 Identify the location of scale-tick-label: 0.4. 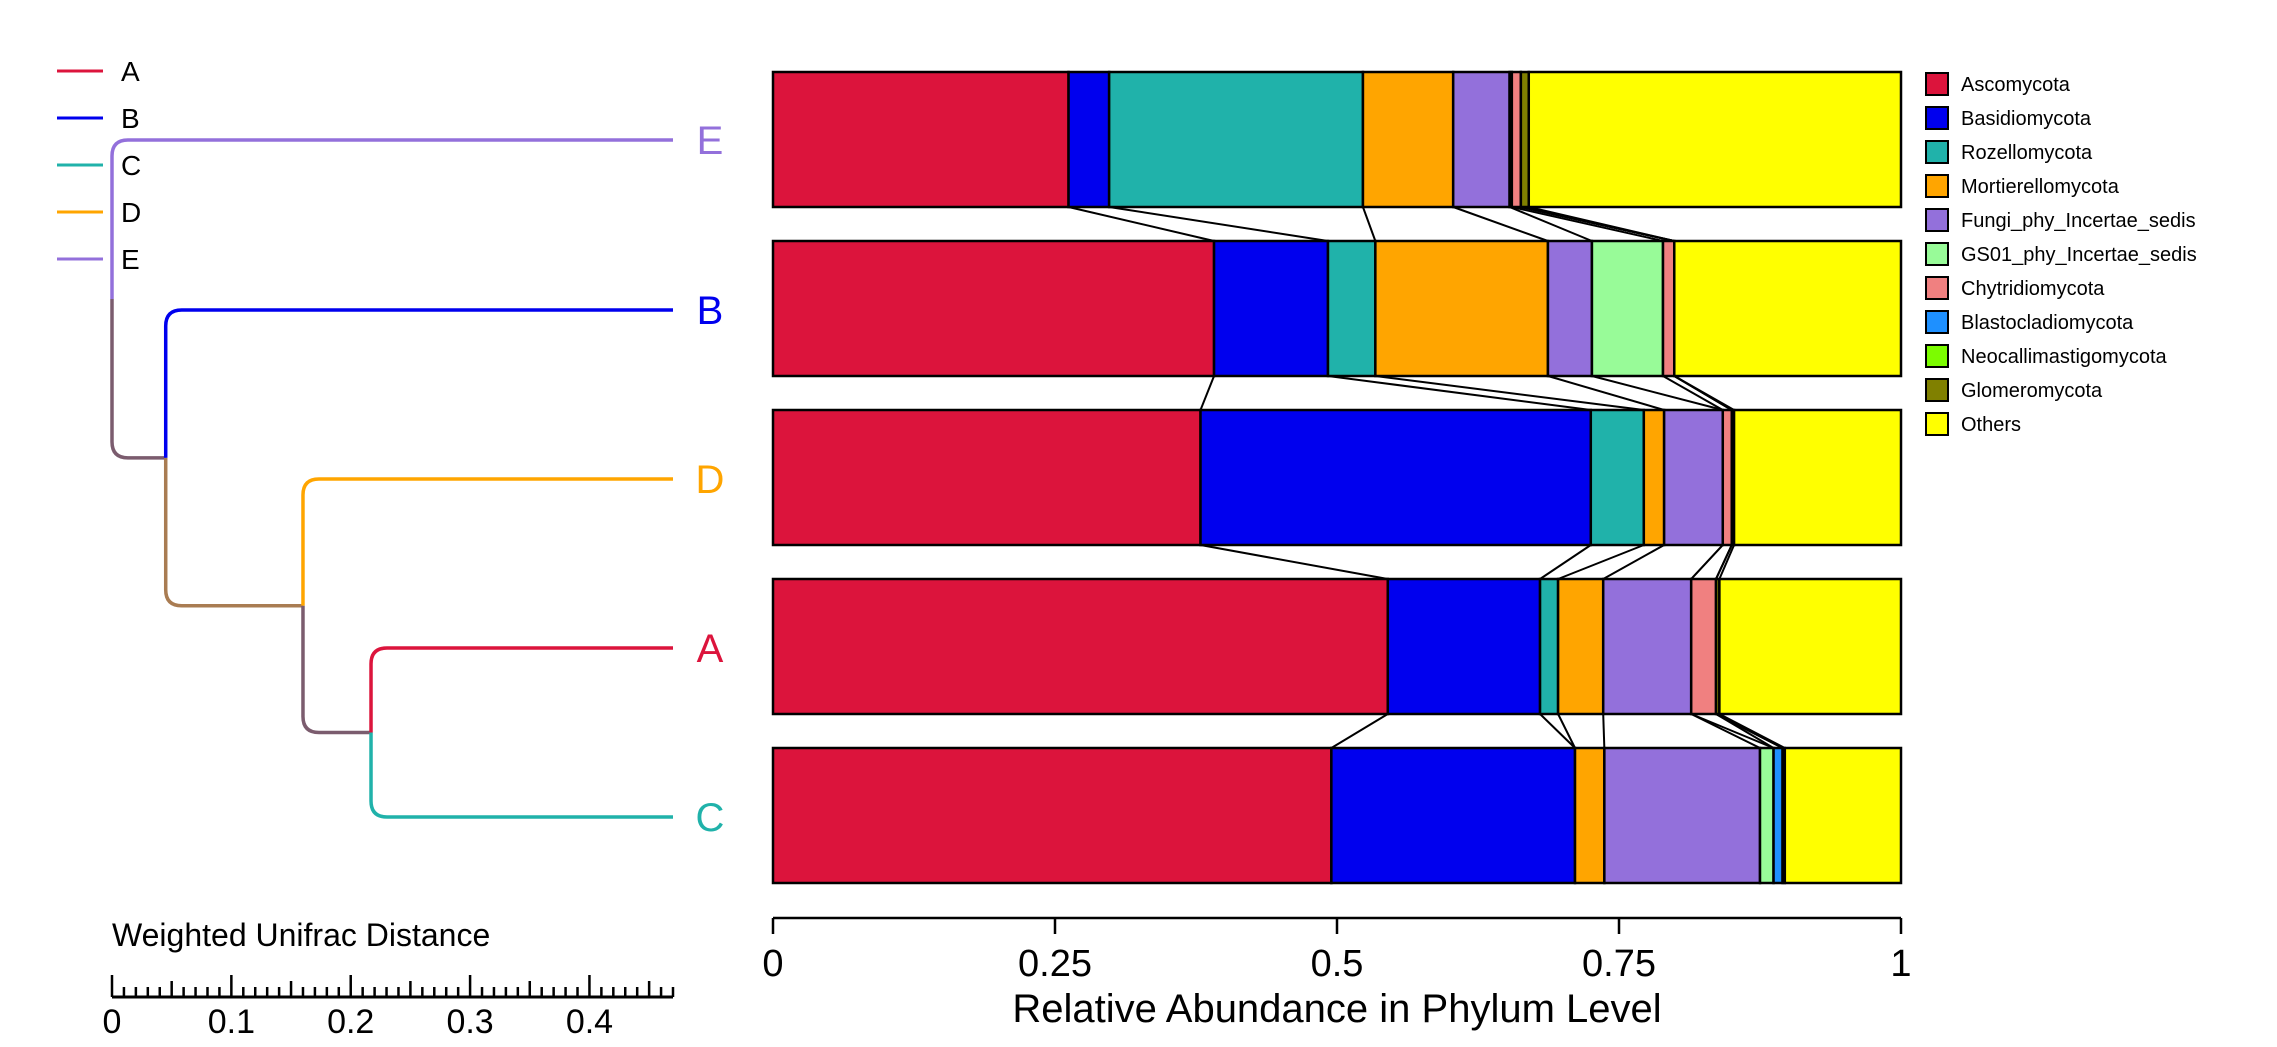
(589, 1022).